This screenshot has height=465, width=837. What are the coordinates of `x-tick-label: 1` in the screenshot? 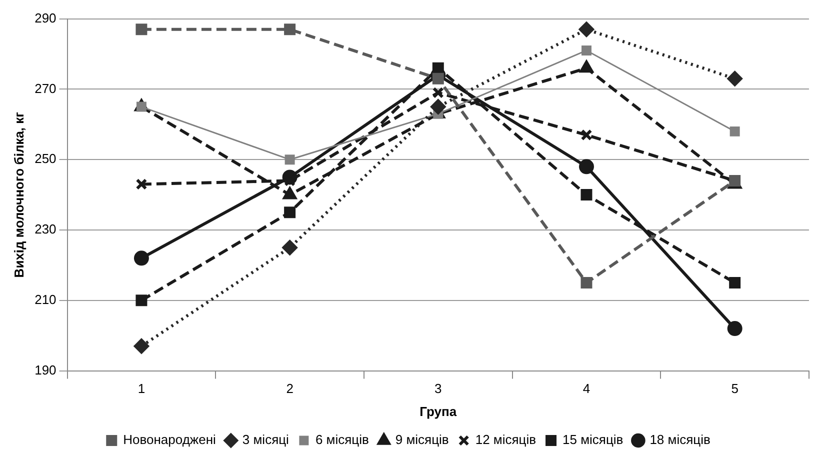 It's located at (142, 388).